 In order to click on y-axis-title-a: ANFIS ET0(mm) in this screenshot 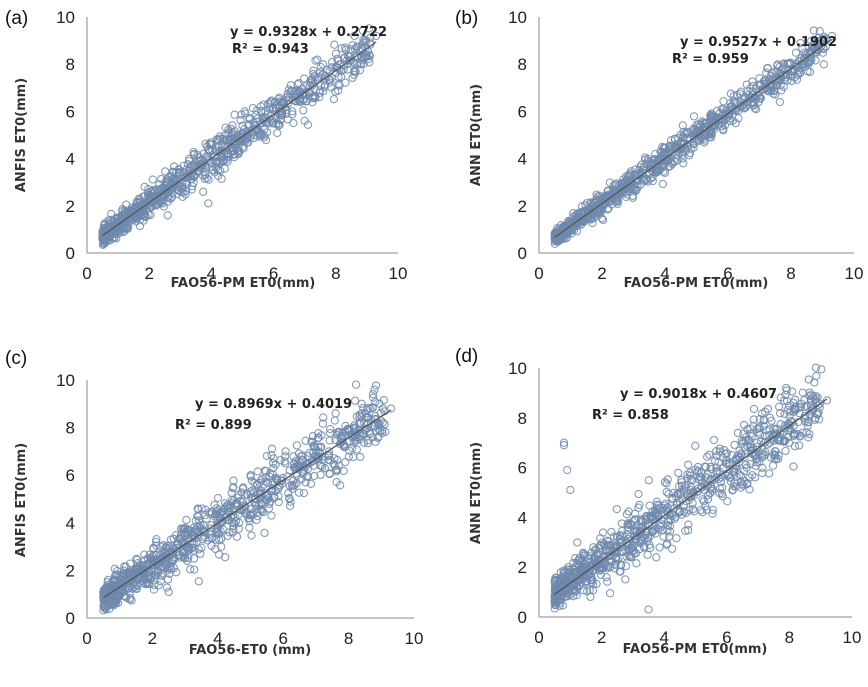, I will do `click(21, 135)`.